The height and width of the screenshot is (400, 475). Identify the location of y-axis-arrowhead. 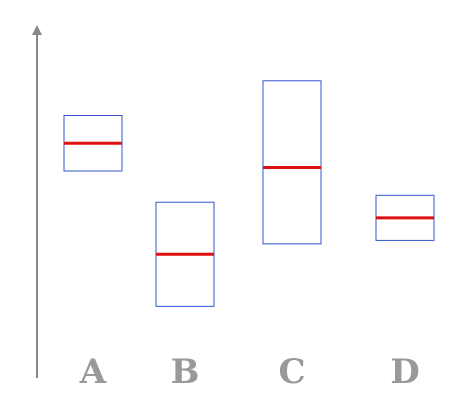
(37, 30).